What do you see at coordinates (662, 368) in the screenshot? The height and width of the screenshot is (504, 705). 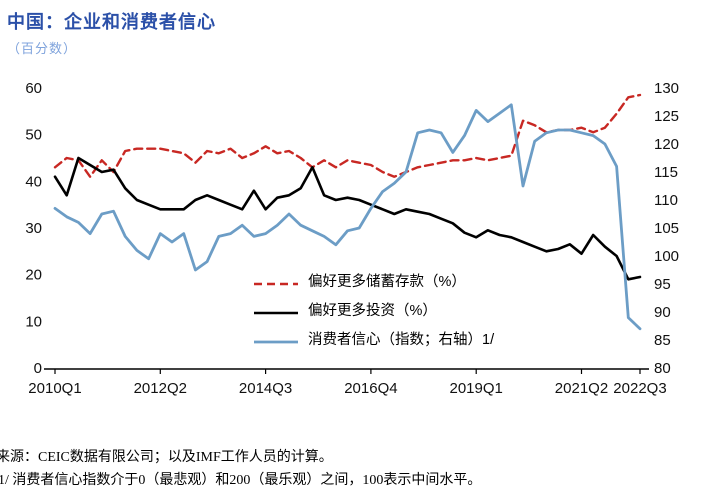 I see `svg-text: 80` at bounding box center [662, 368].